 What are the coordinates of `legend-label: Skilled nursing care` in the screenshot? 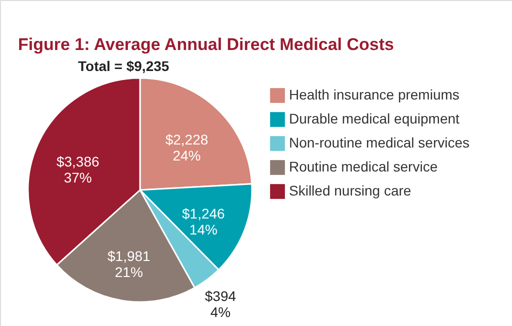 It's located at (350, 190).